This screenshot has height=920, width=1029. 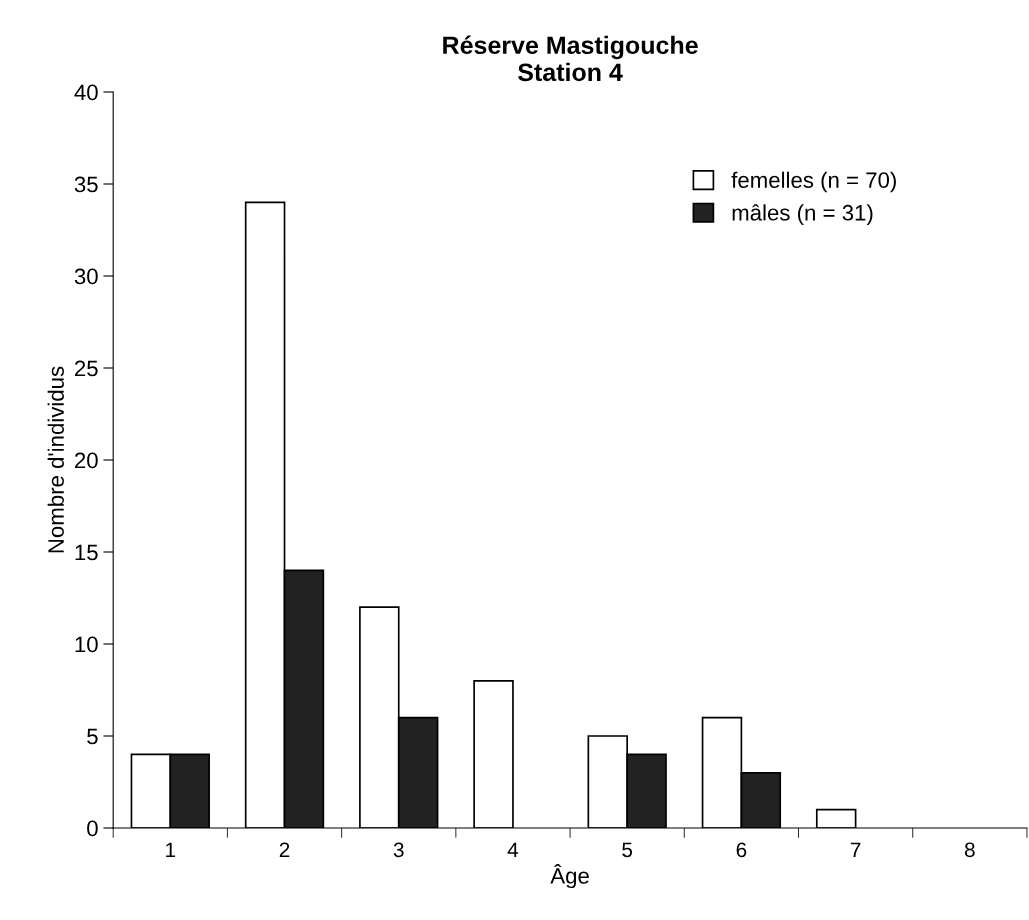 I want to click on y-tick-label: 0, so click(x=92, y=828).